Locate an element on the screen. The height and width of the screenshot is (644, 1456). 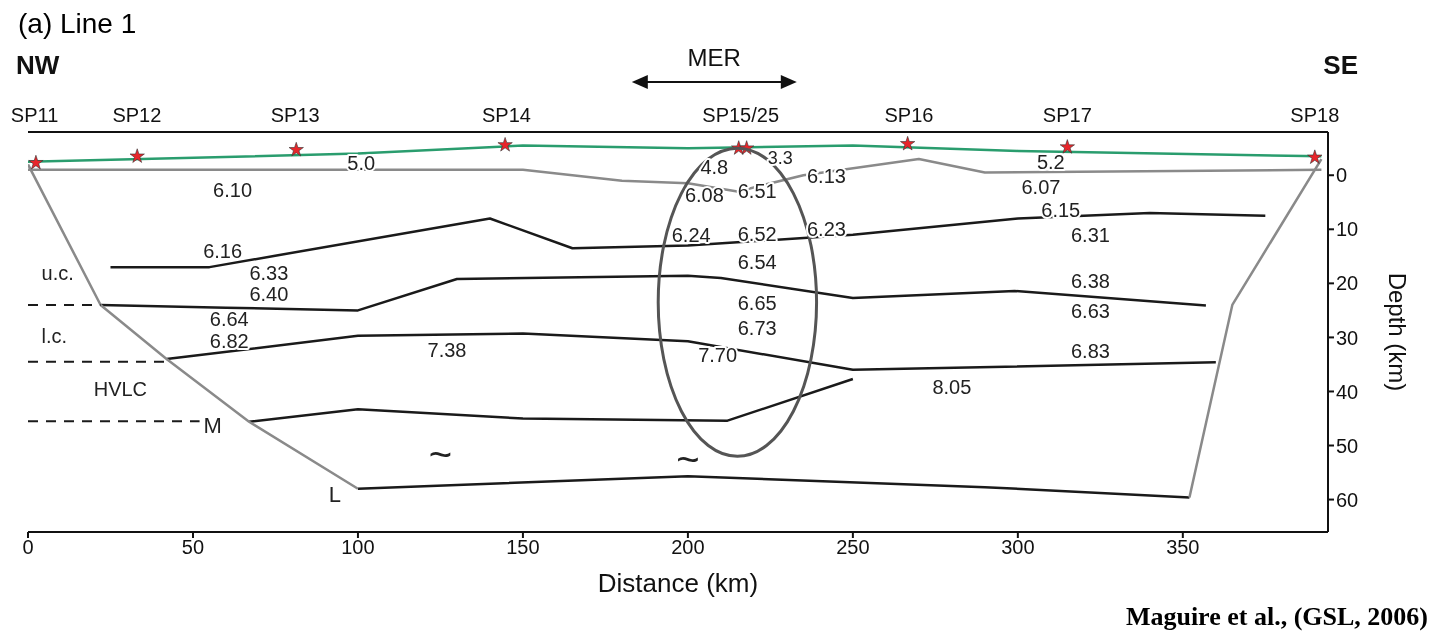
annotation: 5.2 is located at coordinates (1050, 161).